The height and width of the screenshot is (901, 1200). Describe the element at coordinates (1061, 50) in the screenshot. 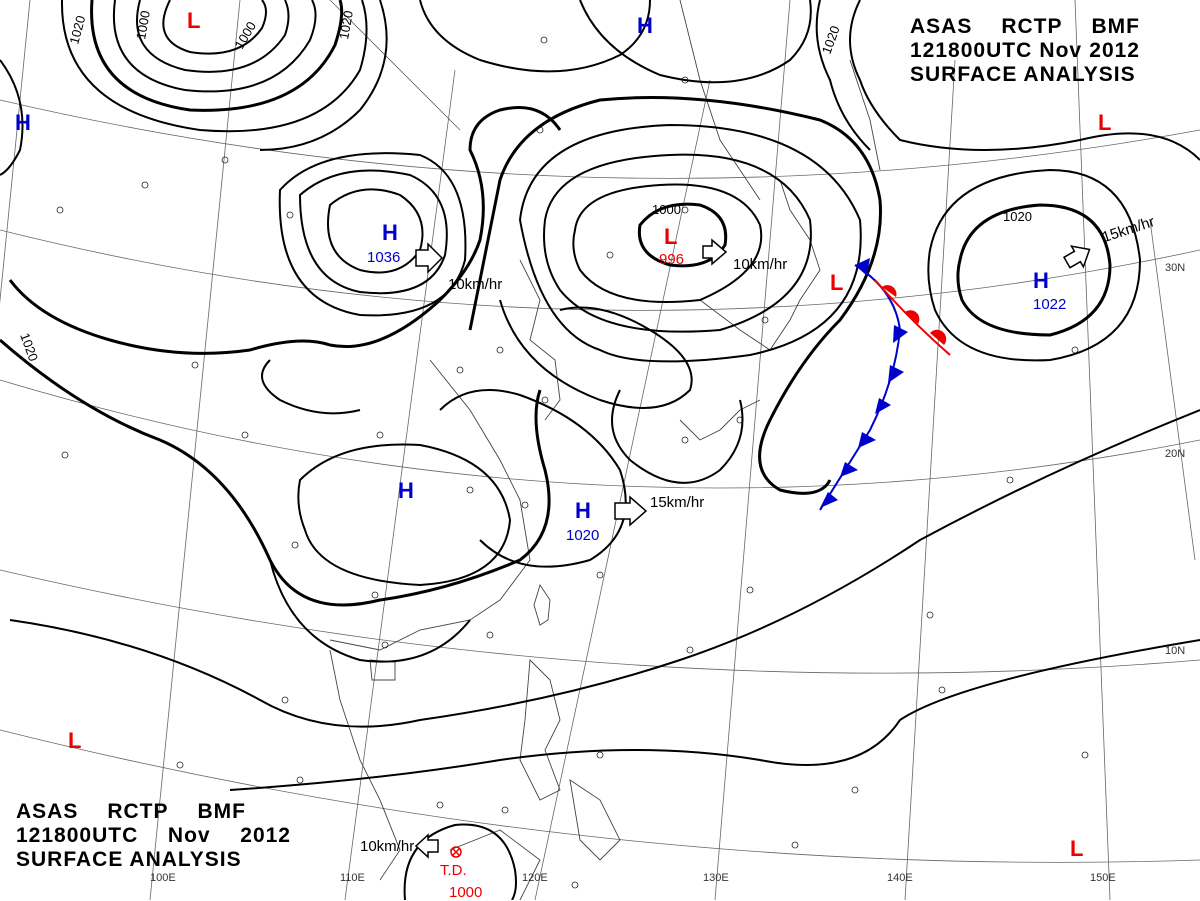

I see `title-month: Nov` at that location.